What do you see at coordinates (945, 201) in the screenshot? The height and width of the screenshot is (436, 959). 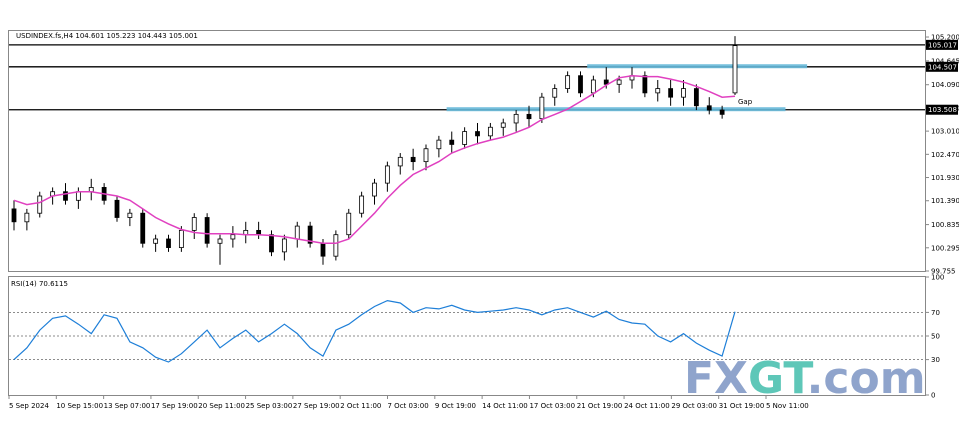 I see `price-tick-label: 101.390` at bounding box center [945, 201].